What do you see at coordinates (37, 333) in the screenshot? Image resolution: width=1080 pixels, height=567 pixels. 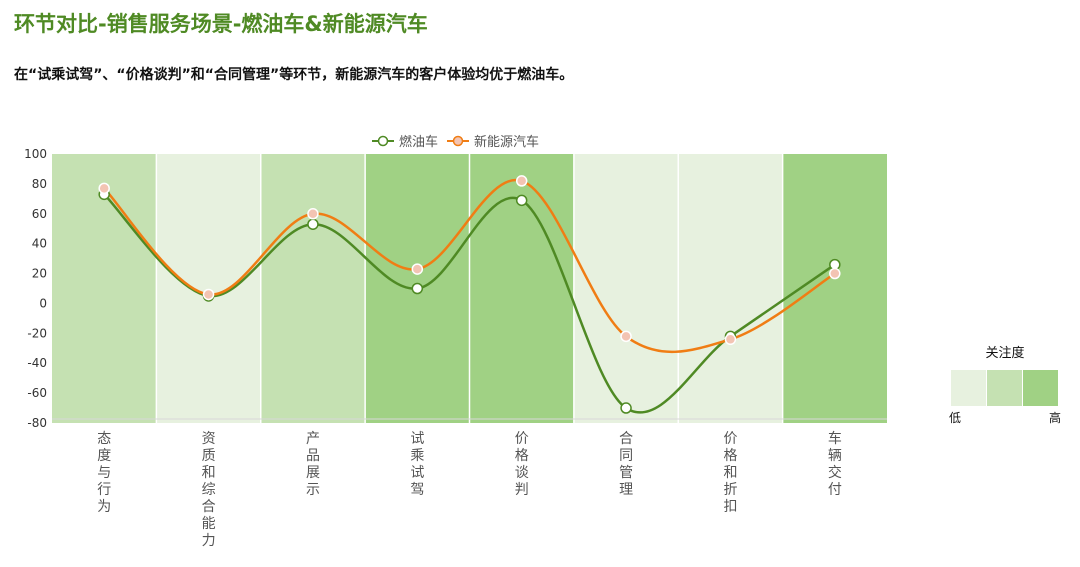 I see `y-tick-label: -20` at bounding box center [37, 333].